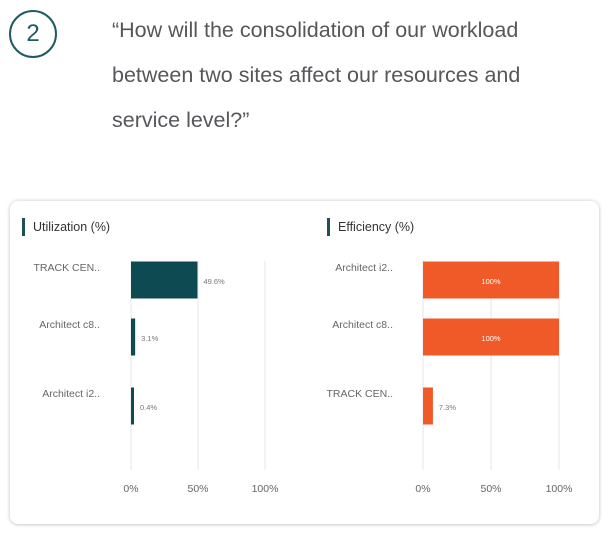 This screenshot has width=614, height=544. I want to click on efficiency-title: Efficiency (%), so click(370, 227).